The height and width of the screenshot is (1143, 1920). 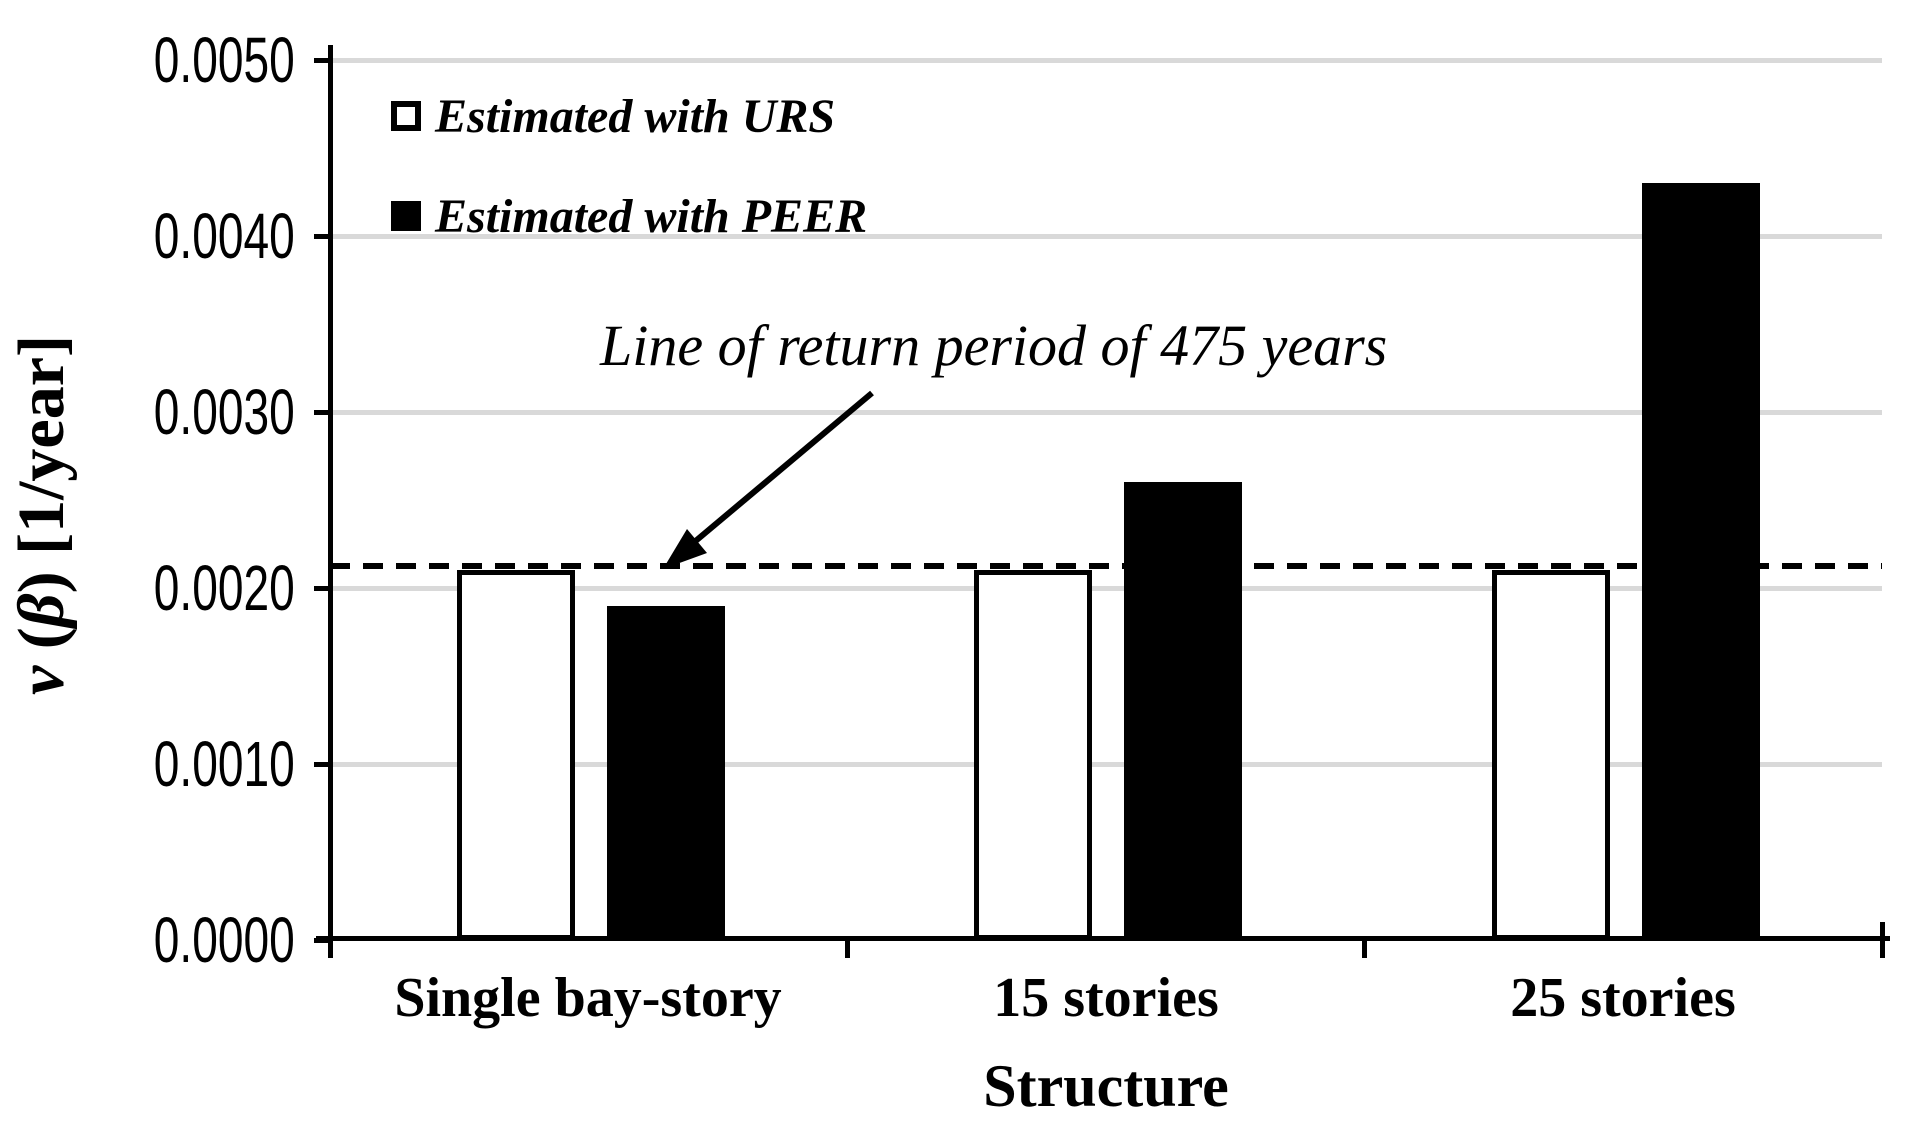 What do you see at coordinates (768, 479) in the screenshot?
I see `annotation-arrow-icon` at bounding box center [768, 479].